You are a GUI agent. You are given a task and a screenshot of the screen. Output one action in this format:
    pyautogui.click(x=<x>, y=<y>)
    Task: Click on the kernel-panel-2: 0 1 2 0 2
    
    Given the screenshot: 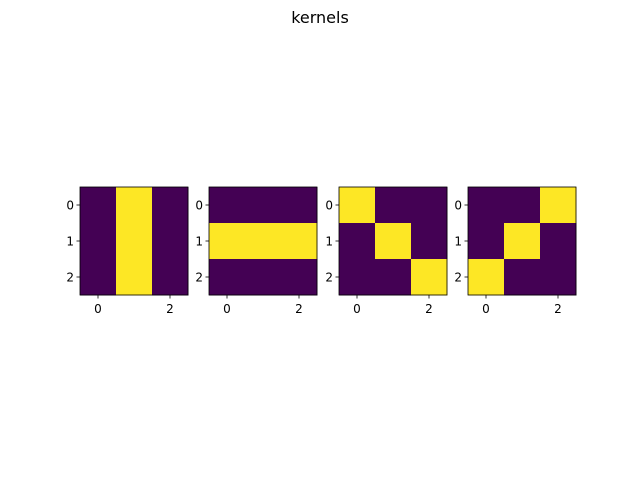 What is the action you would take?
    pyautogui.click(x=256, y=251)
    